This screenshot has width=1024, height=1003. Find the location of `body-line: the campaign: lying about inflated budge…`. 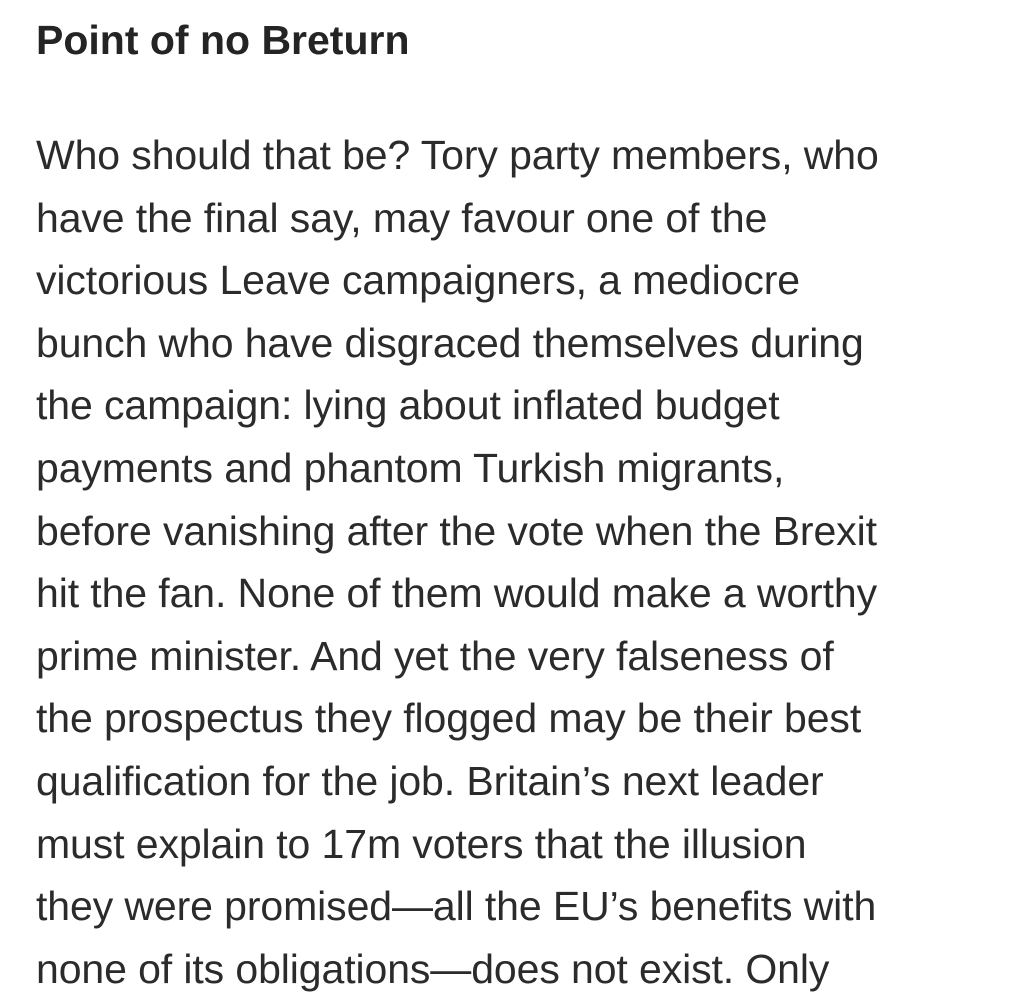

body-line: the campaign: lying about inflated budge… is located at coordinates (408, 405).